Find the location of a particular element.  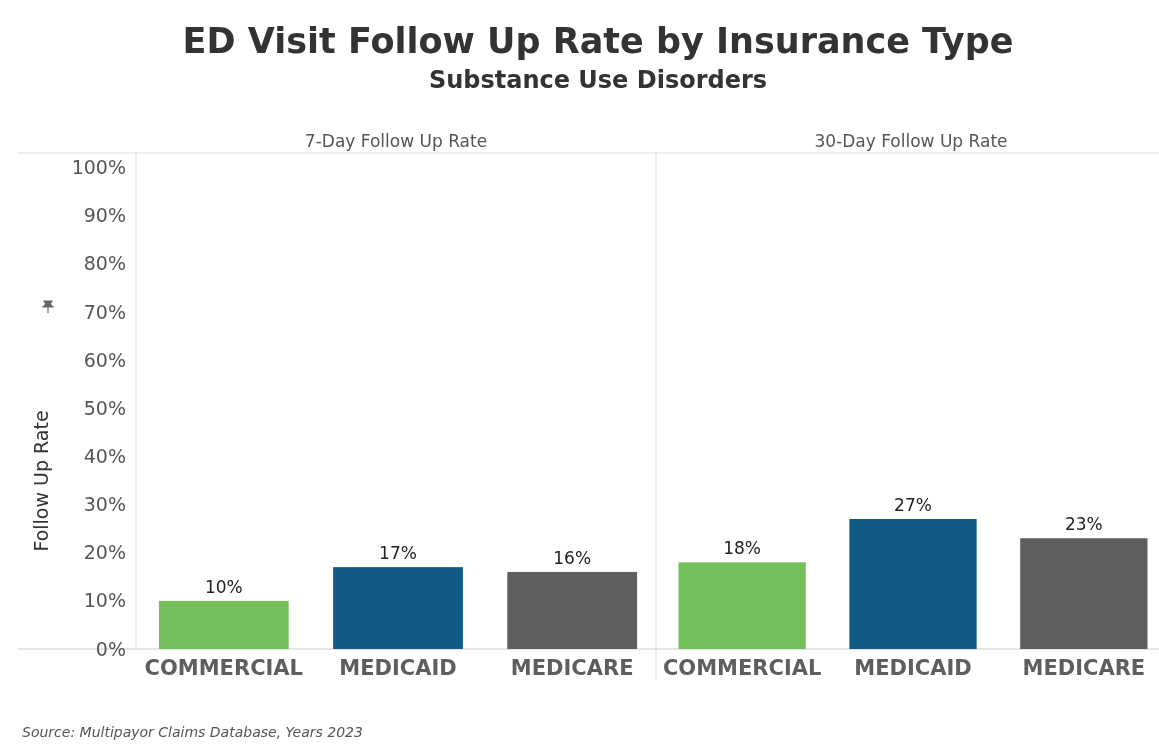

data-label: 17% is located at coordinates (398, 553).